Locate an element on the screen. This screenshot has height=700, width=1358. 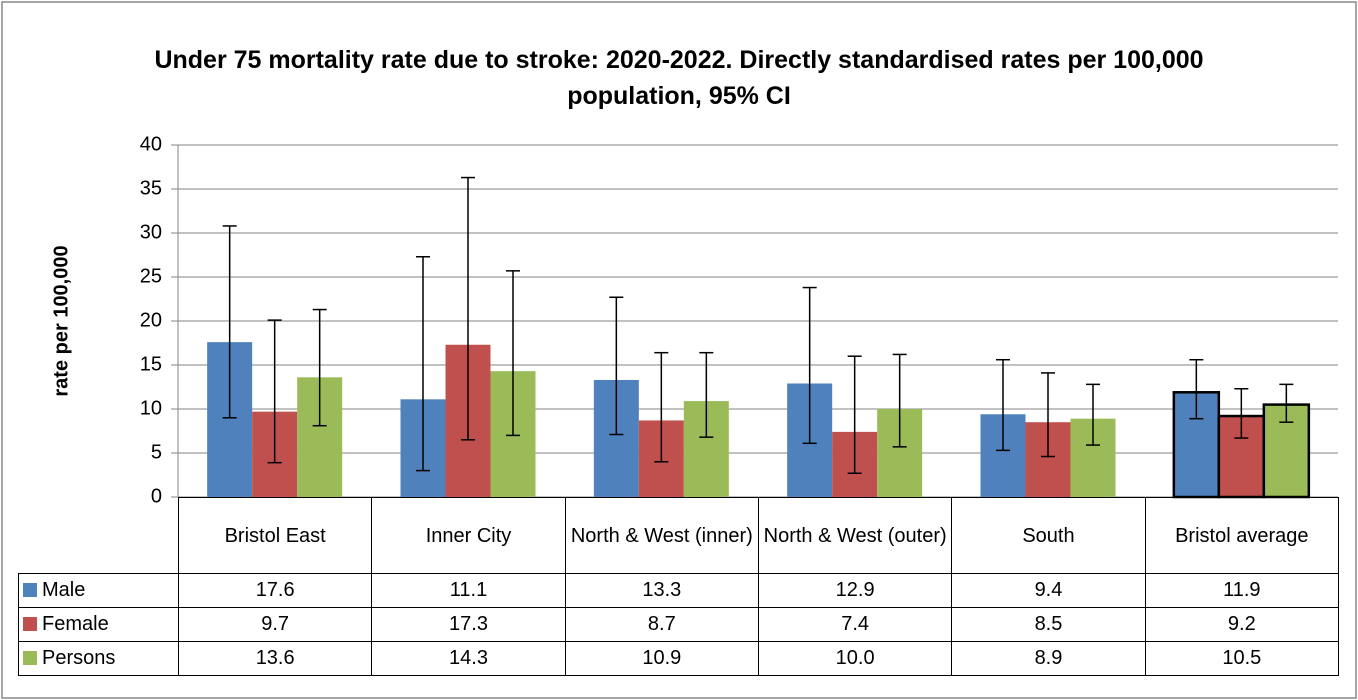
table-row: Female 9.7 17.3 8.7 7.4 8.5 9.2 is located at coordinates (678, 624).